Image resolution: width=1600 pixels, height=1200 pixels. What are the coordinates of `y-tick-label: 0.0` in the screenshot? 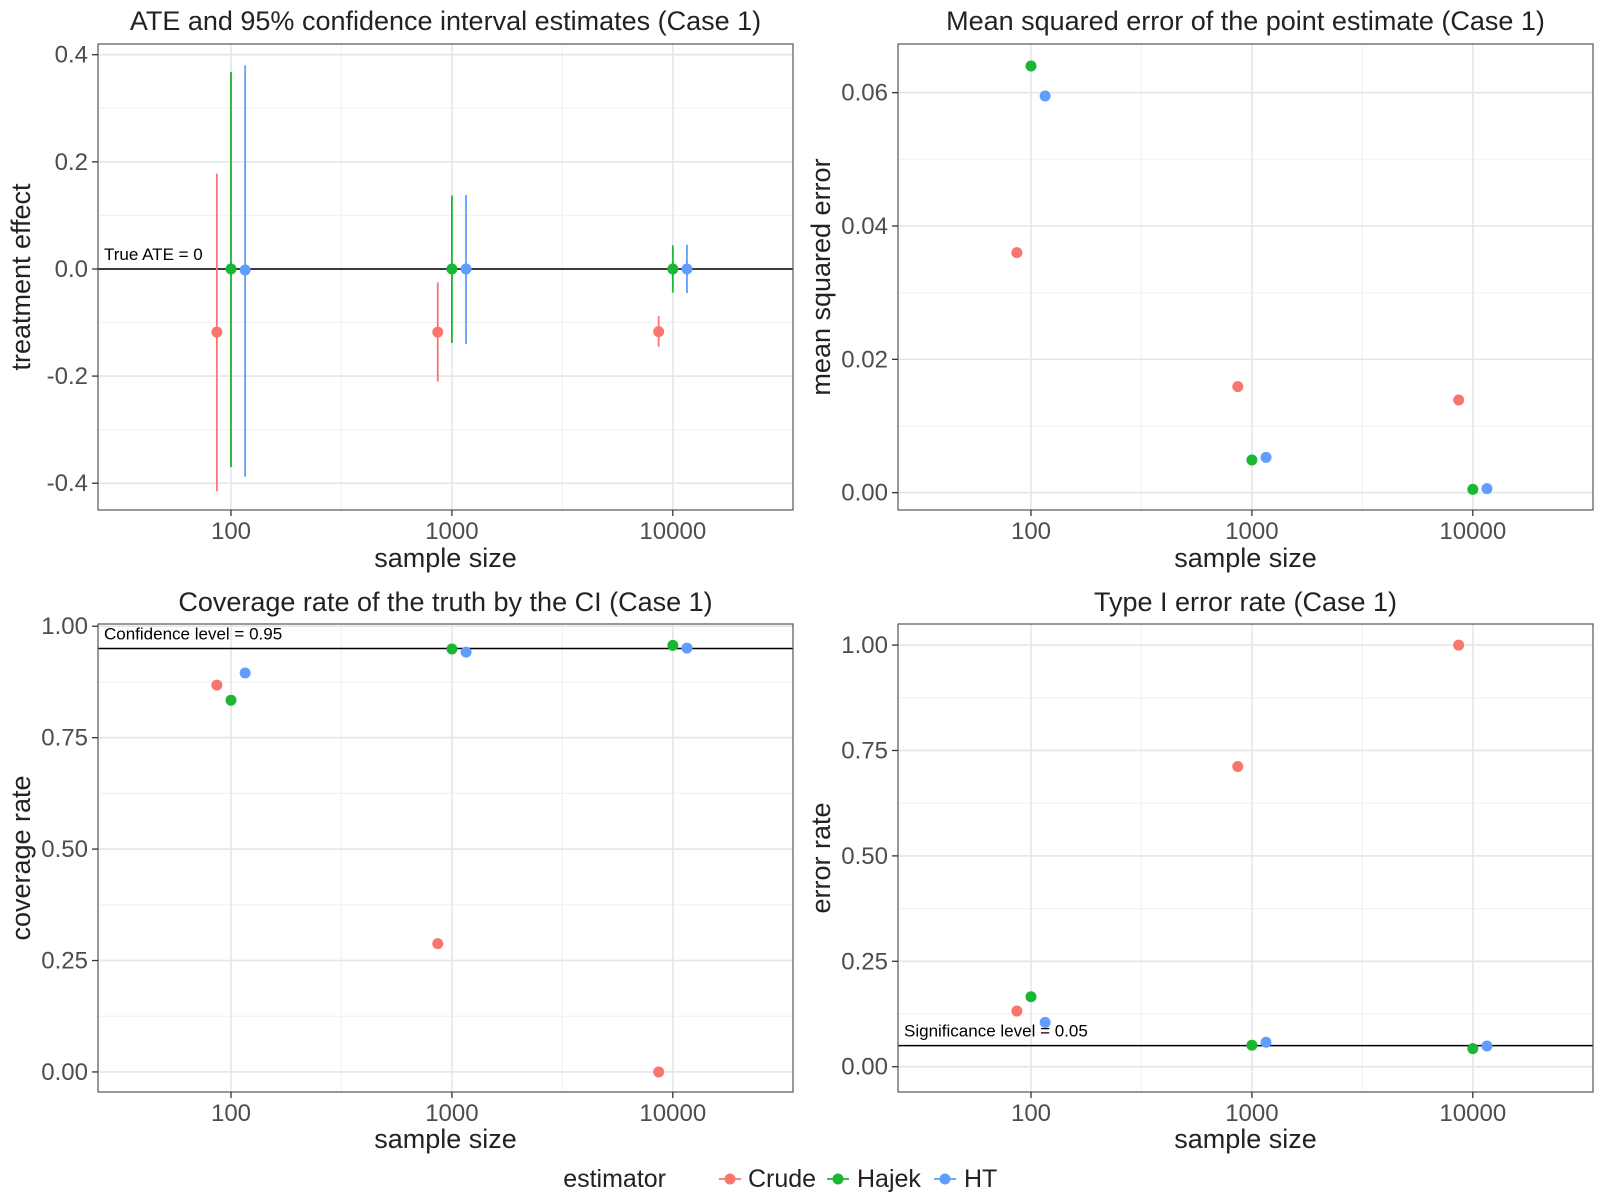 It's located at (71, 269).